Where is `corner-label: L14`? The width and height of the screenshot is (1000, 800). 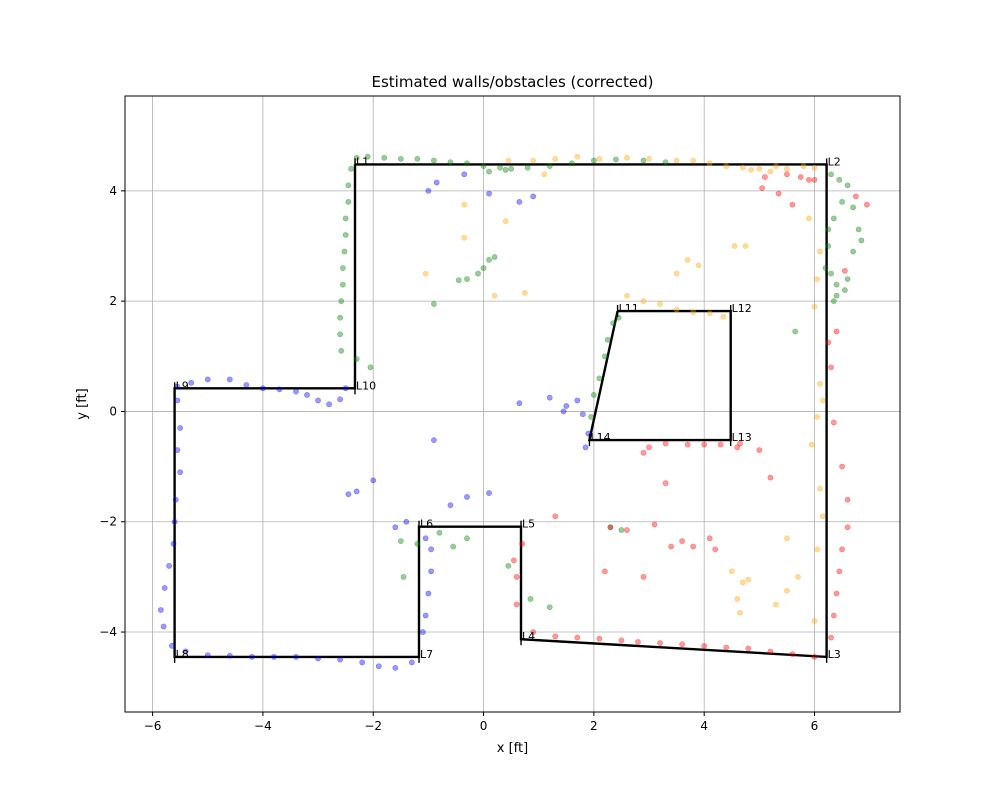
corner-label: L14 is located at coordinates (600, 437).